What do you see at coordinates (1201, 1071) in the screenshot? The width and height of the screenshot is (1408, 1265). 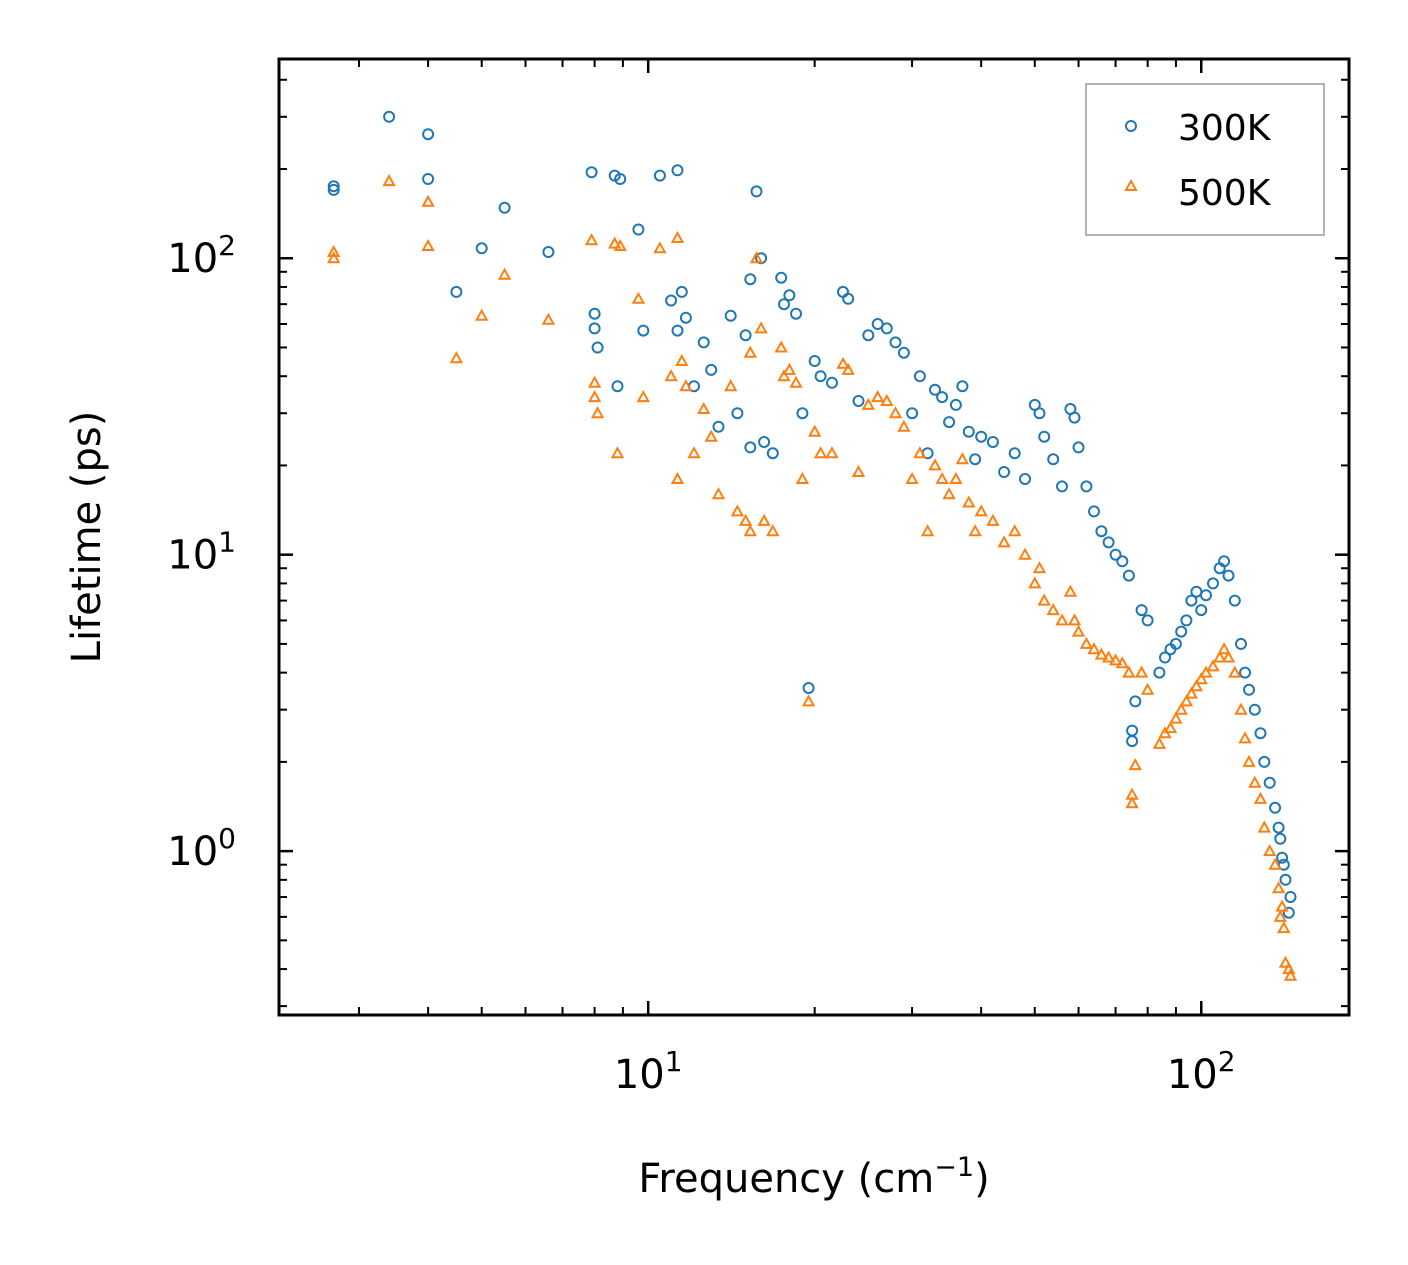 I see `x-tick-label: 10²` at bounding box center [1201, 1071].